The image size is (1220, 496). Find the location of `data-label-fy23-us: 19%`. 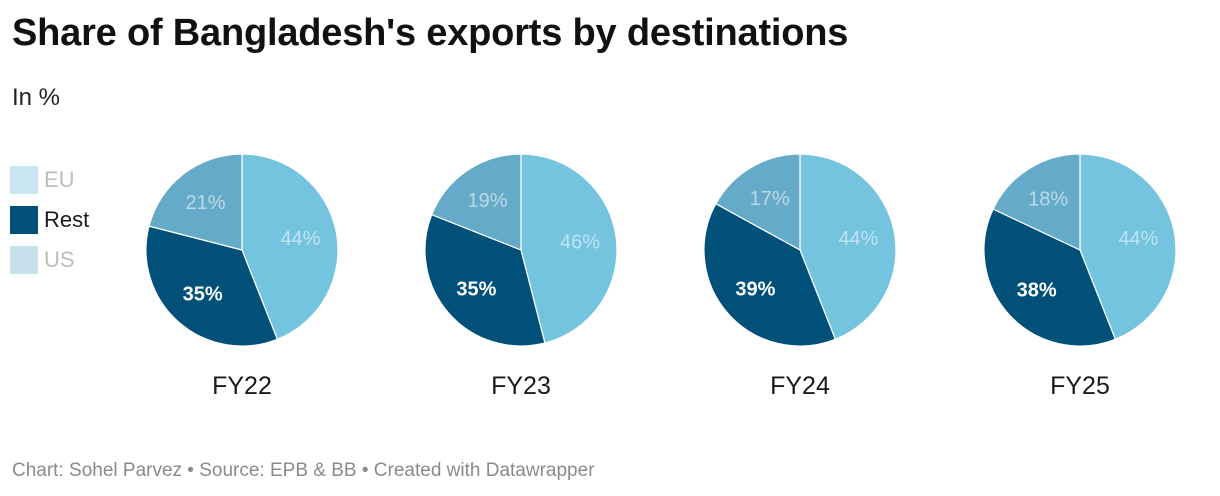

data-label-fy23-us: 19% is located at coordinates (488, 201).